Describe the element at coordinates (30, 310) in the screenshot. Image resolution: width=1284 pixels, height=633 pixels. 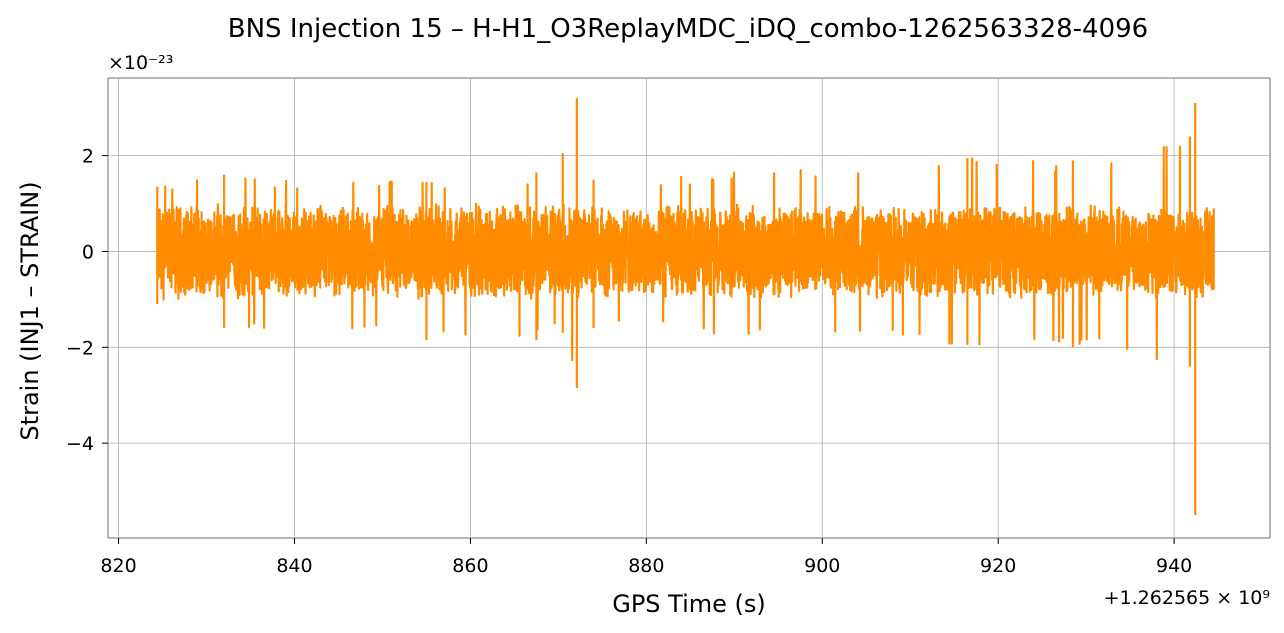
I see `y-axis-label: Strain (INJ1 – STRAIN)` at that location.